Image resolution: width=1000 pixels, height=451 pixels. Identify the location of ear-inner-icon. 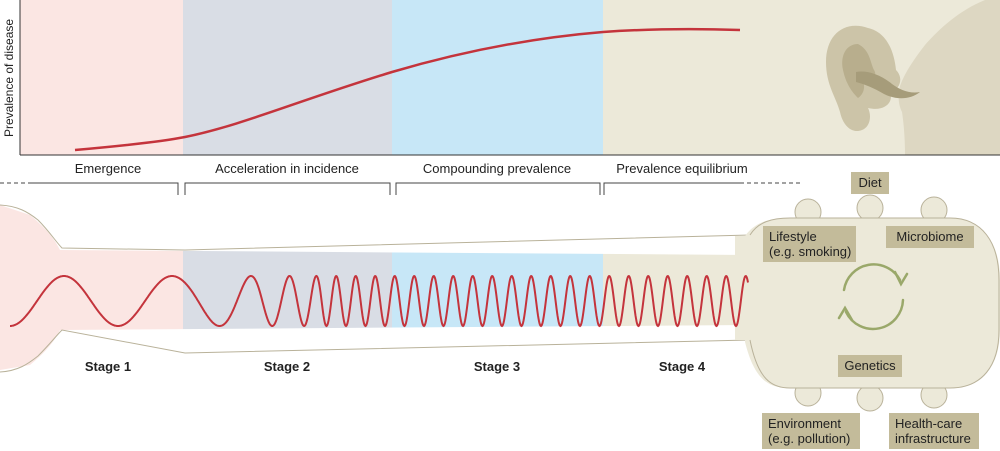
(859, 71).